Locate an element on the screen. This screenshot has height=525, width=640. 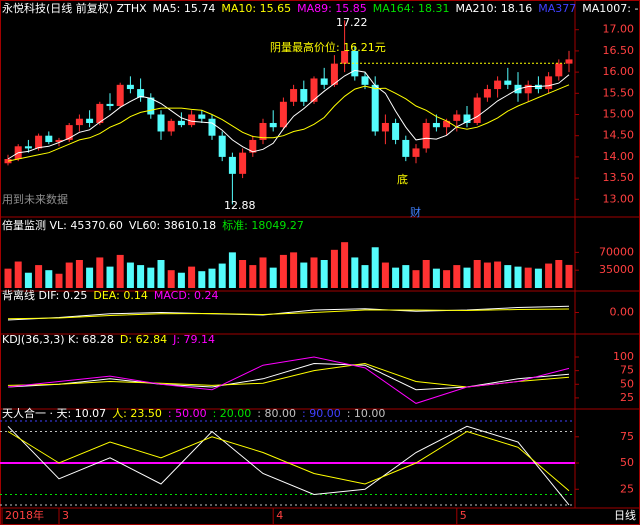
panel-header: D: 62.84 is located at coordinates (143, 339).